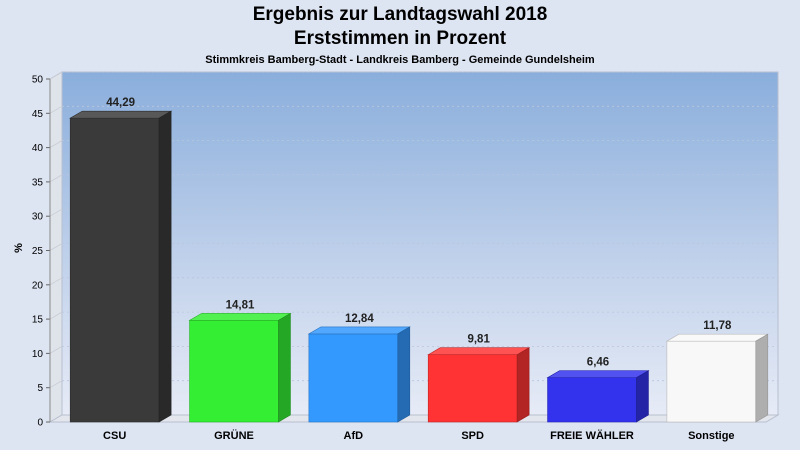  Describe the element at coordinates (38, 285) in the screenshot. I see `y-tick-label: 20` at that location.